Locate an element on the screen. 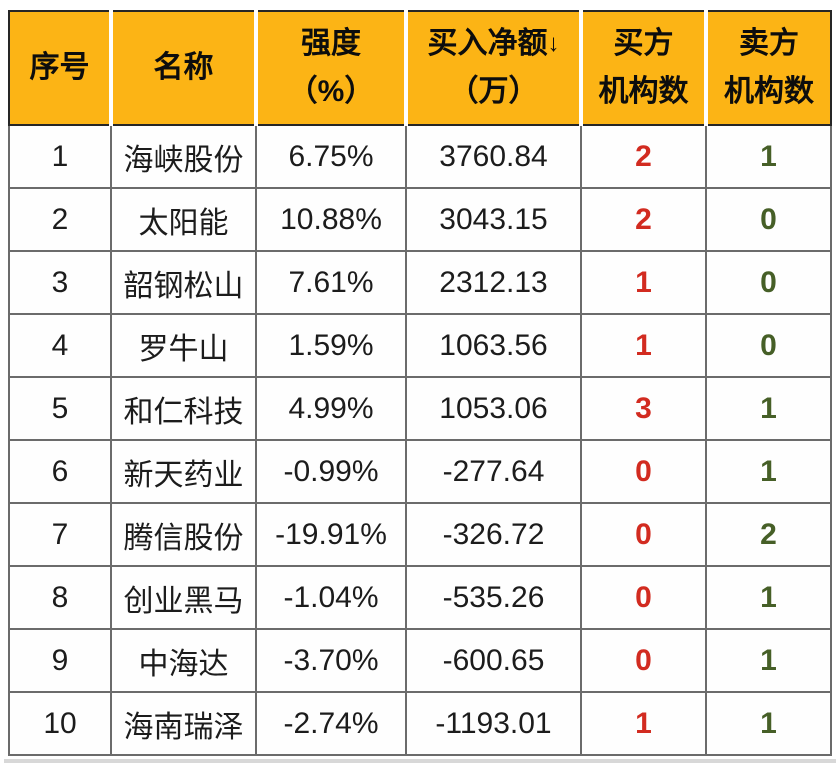  table-row: 2 太阳能 10.88% 3043.15 2 0 is located at coordinates (420, 219).